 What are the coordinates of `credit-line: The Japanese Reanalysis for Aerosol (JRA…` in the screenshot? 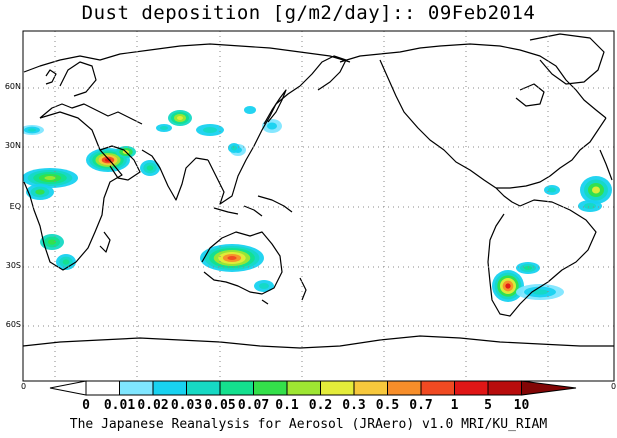 It's located at (308, 424).